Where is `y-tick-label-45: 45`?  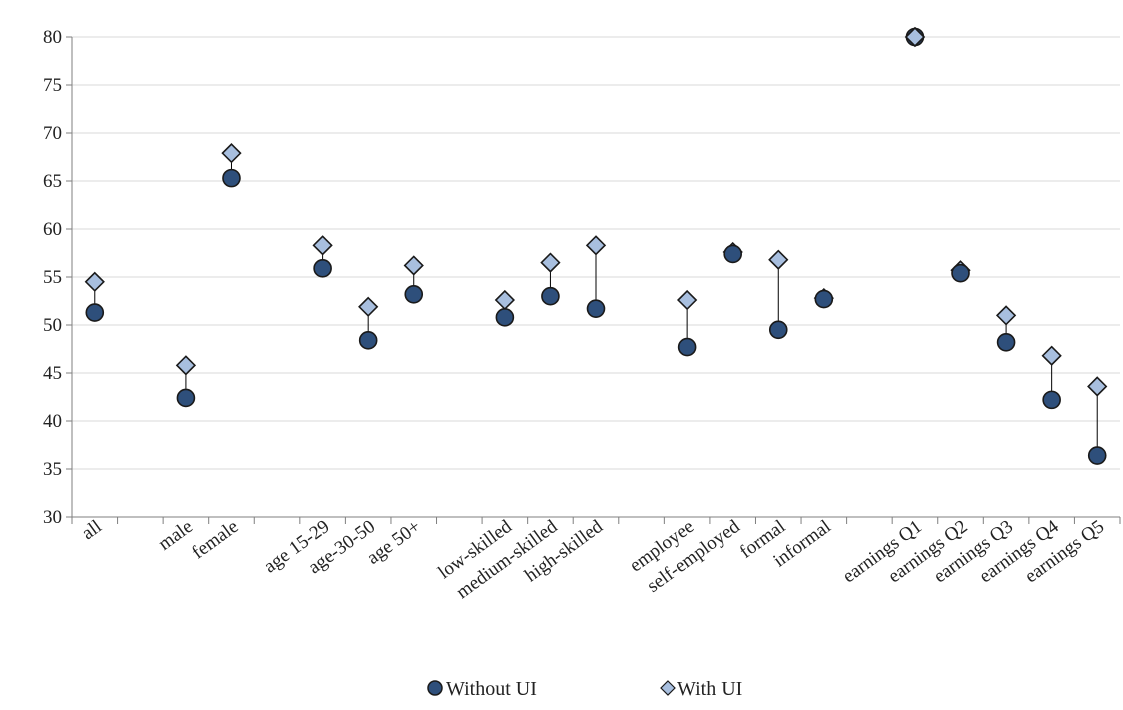
y-tick-label-45: 45 is located at coordinates (52, 373).